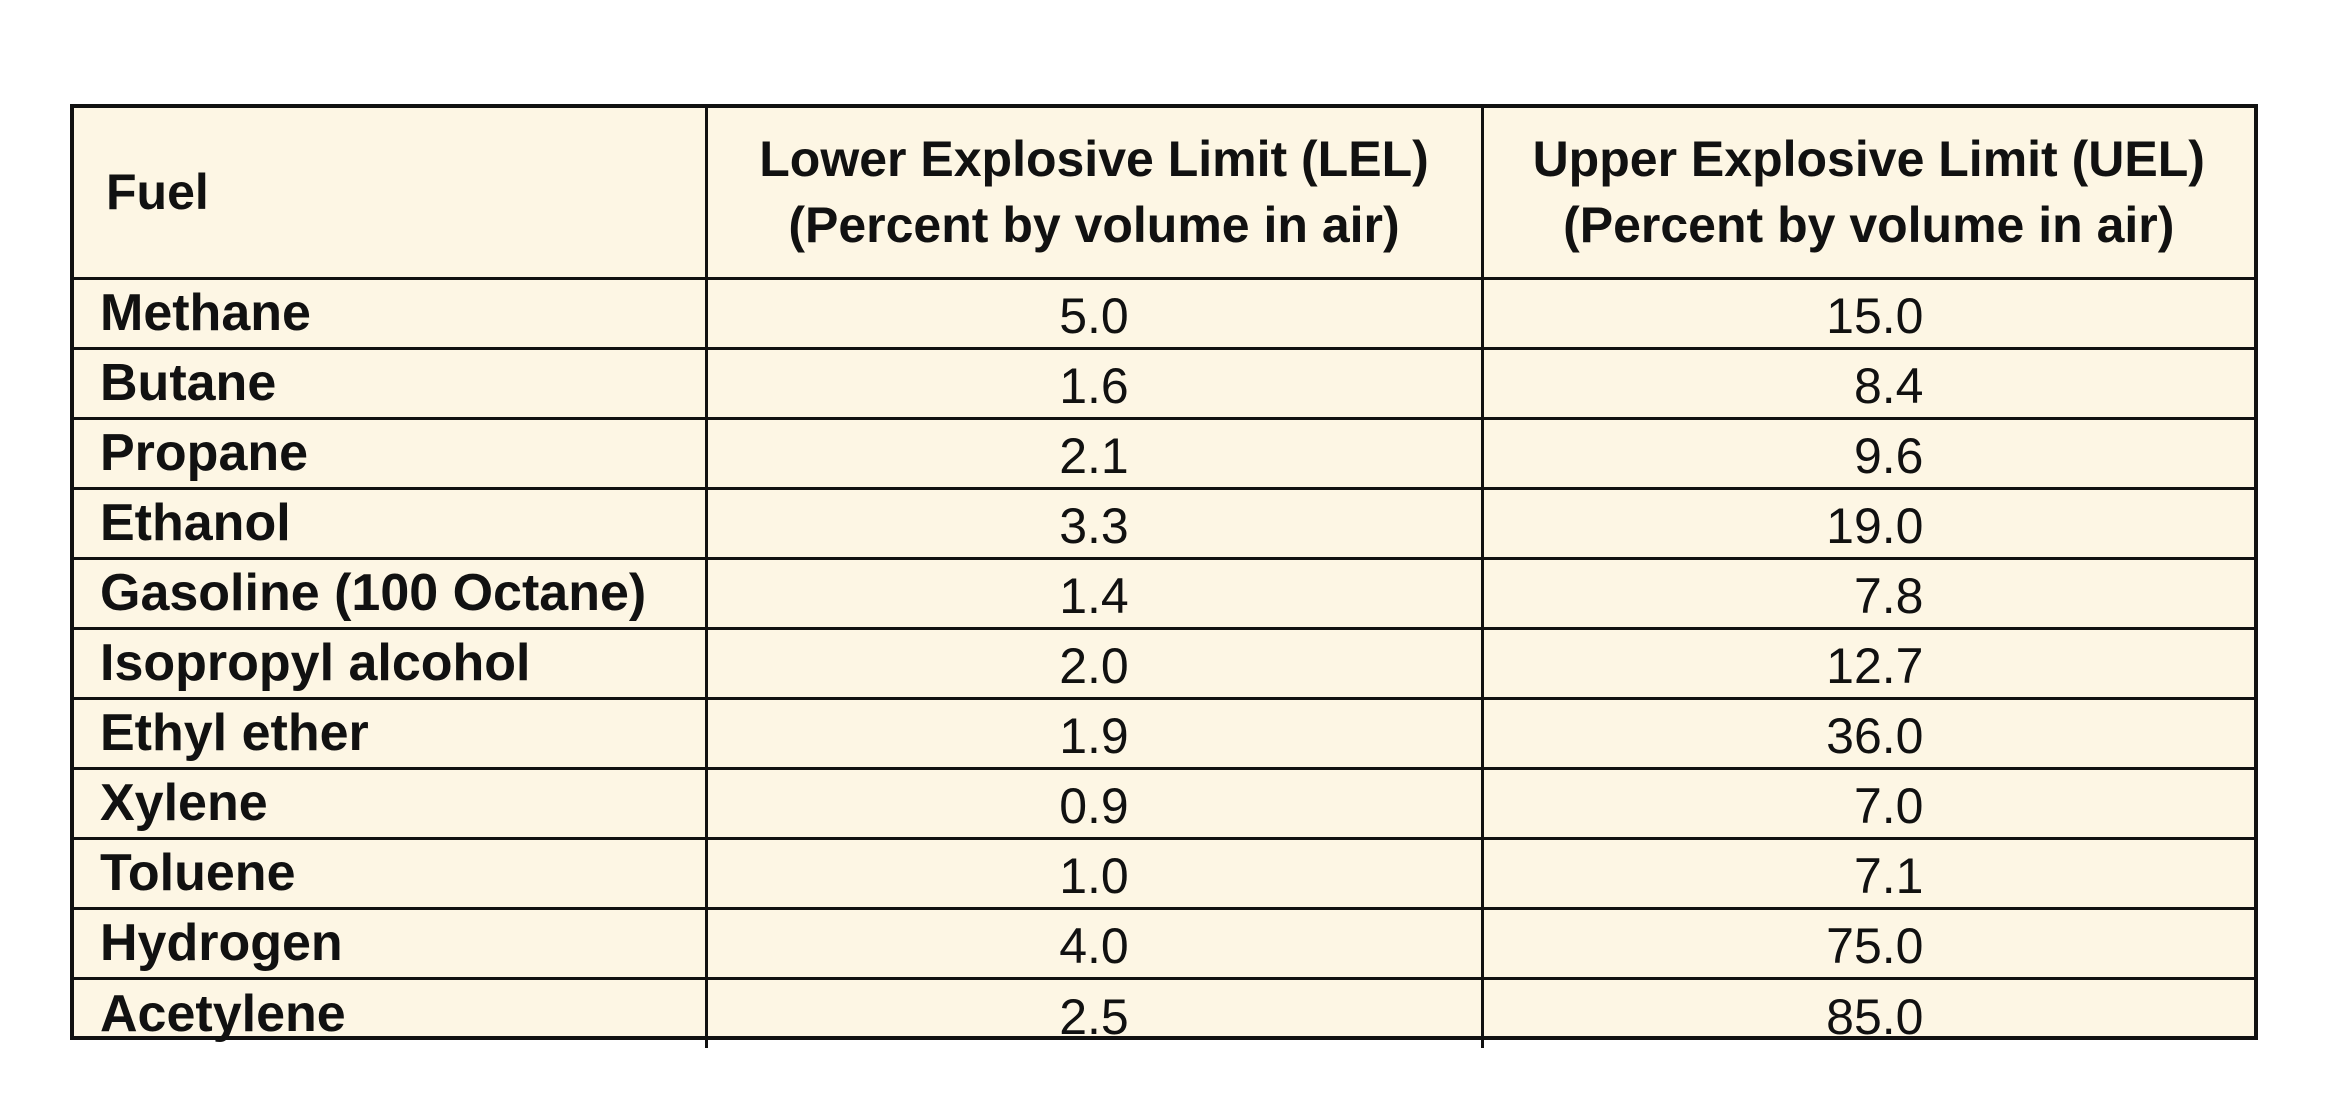 The height and width of the screenshot is (1104, 2339). What do you see at coordinates (391, 313) in the screenshot?
I see `fuel-cell: Methane` at bounding box center [391, 313].